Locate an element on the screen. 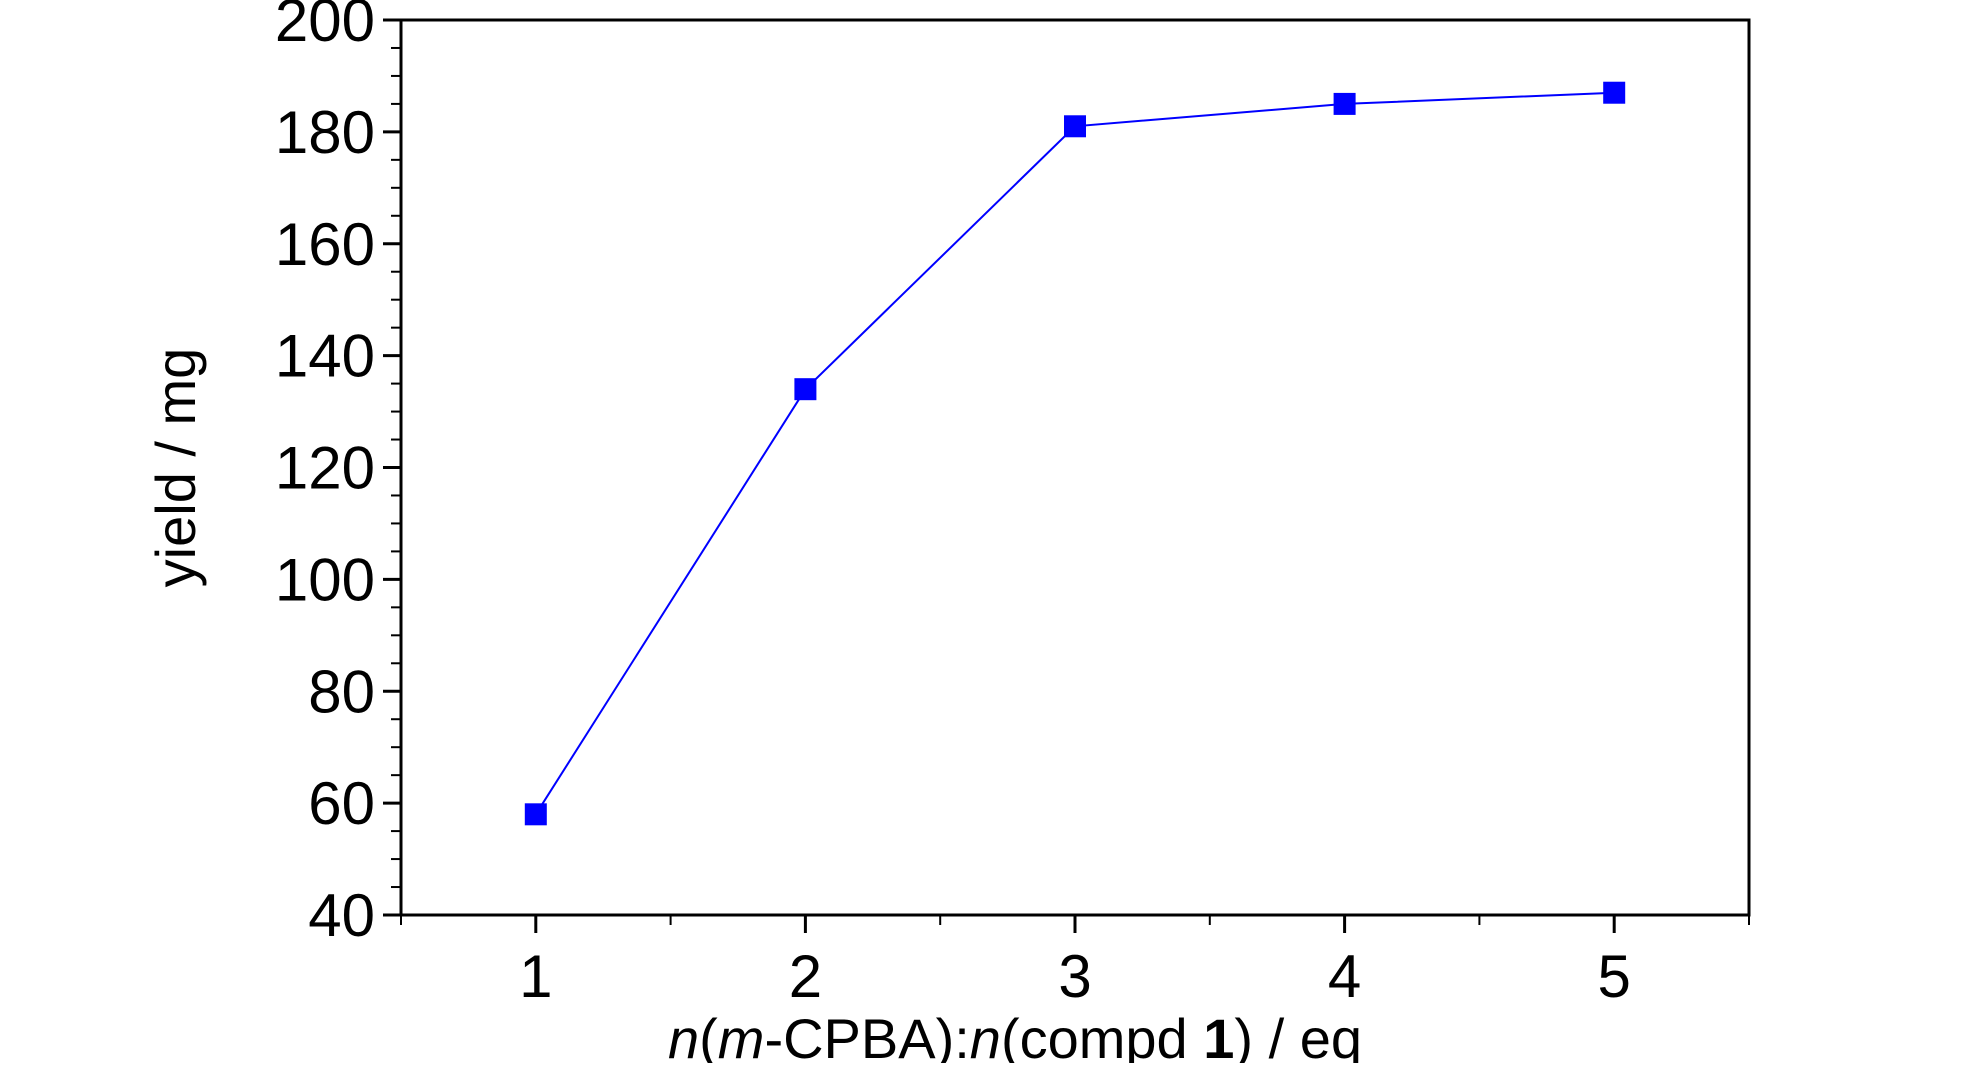 Image resolution: width=1984 pixels, height=1068 pixels. x-axis-label-part: ( is located at coordinates (708, 1035).